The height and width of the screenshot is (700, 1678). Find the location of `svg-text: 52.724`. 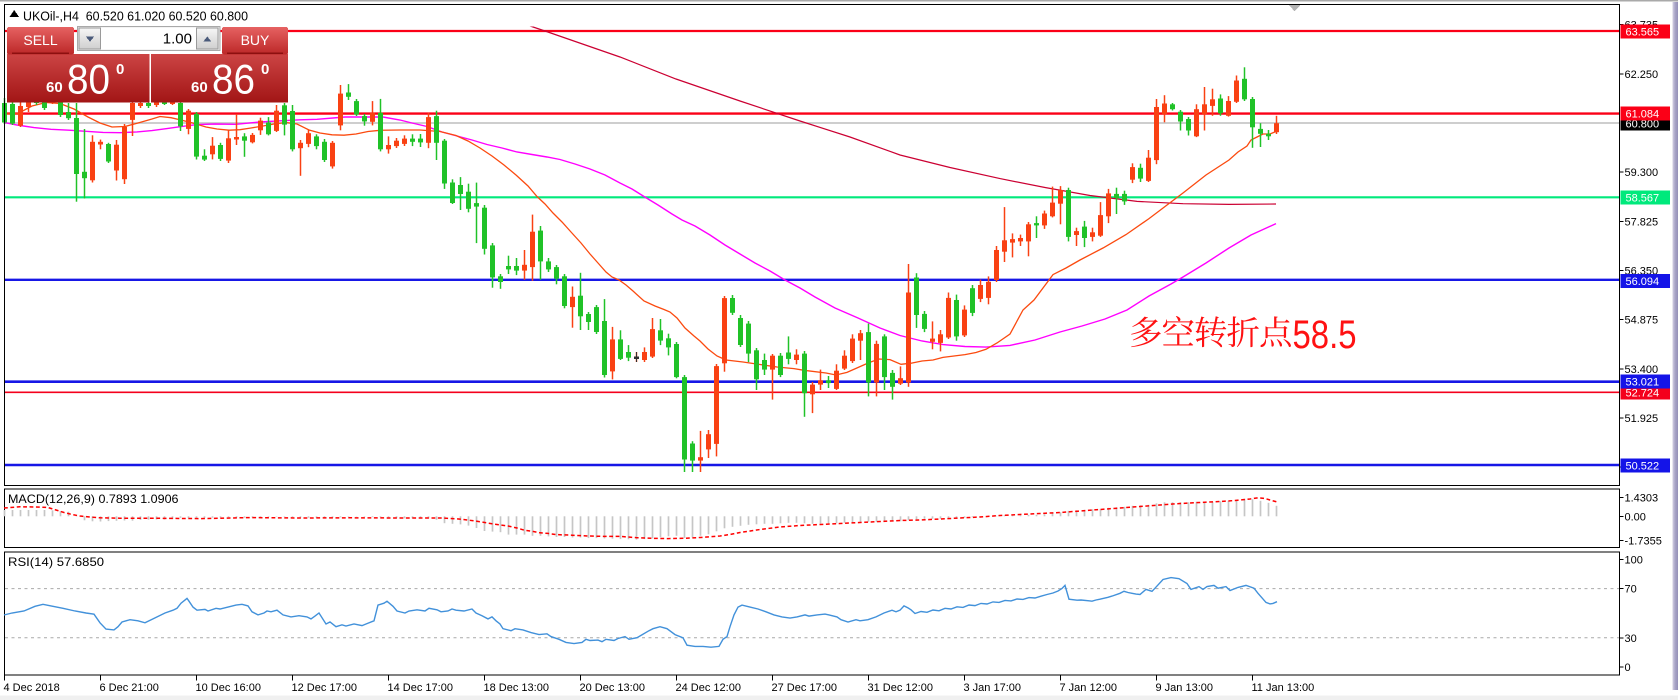

svg-text: 52.724 is located at coordinates (1643, 393).